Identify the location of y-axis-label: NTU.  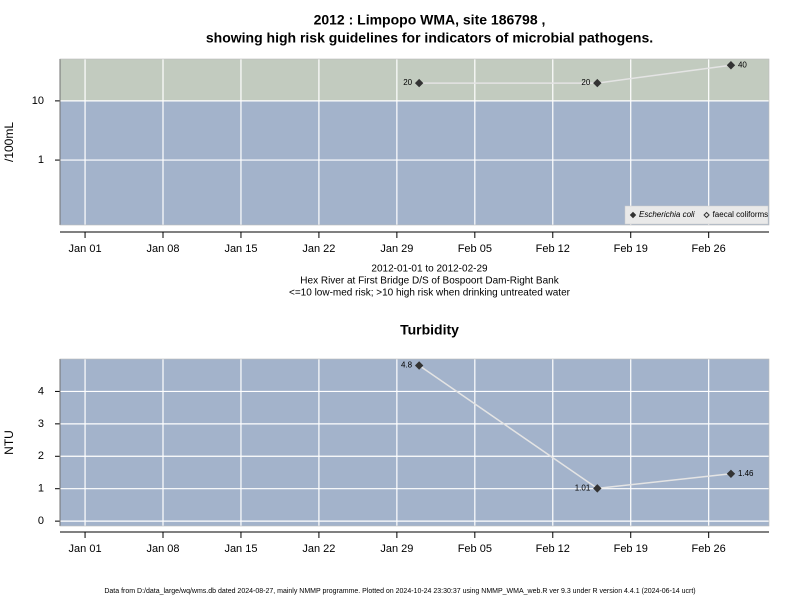
(9, 442).